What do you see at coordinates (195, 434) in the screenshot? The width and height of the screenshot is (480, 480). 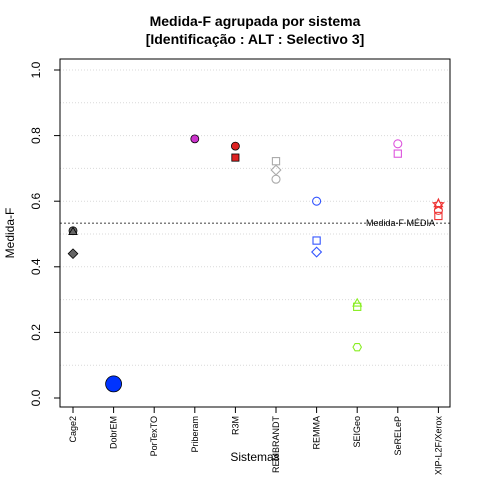 I see `x-tick-label: Priberam` at bounding box center [195, 434].